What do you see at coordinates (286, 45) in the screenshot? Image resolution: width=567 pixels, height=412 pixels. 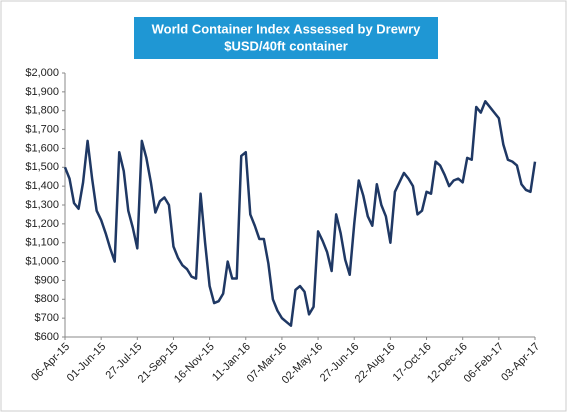 I see `chart-subtitle: $USD/40ft container` at bounding box center [286, 45].